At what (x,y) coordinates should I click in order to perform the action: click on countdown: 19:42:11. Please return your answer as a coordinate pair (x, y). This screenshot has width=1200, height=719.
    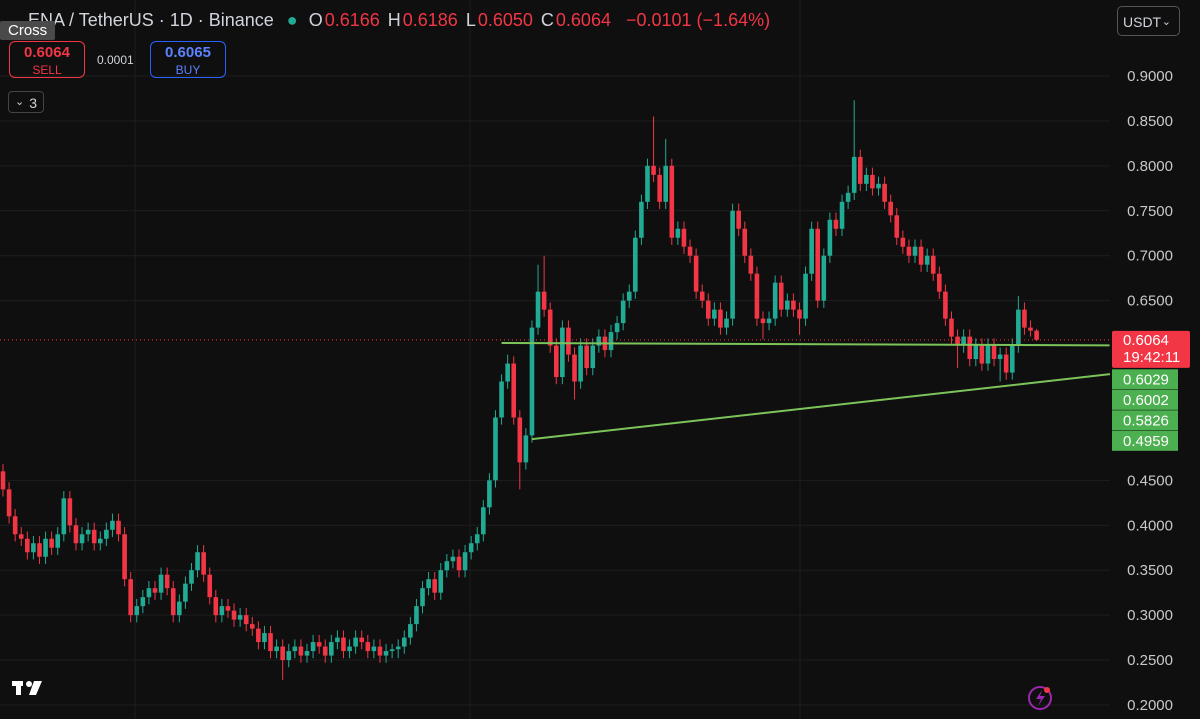
    Looking at the image, I should click on (1151, 357).